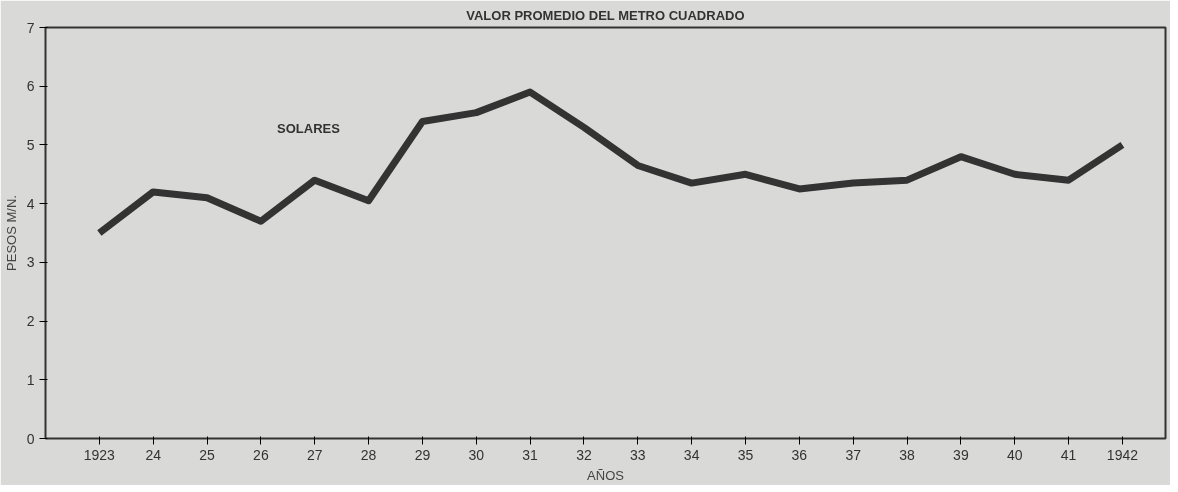 The height and width of the screenshot is (492, 1178). What do you see at coordinates (30, 203) in the screenshot?
I see `y-tick-label: 4` at bounding box center [30, 203].